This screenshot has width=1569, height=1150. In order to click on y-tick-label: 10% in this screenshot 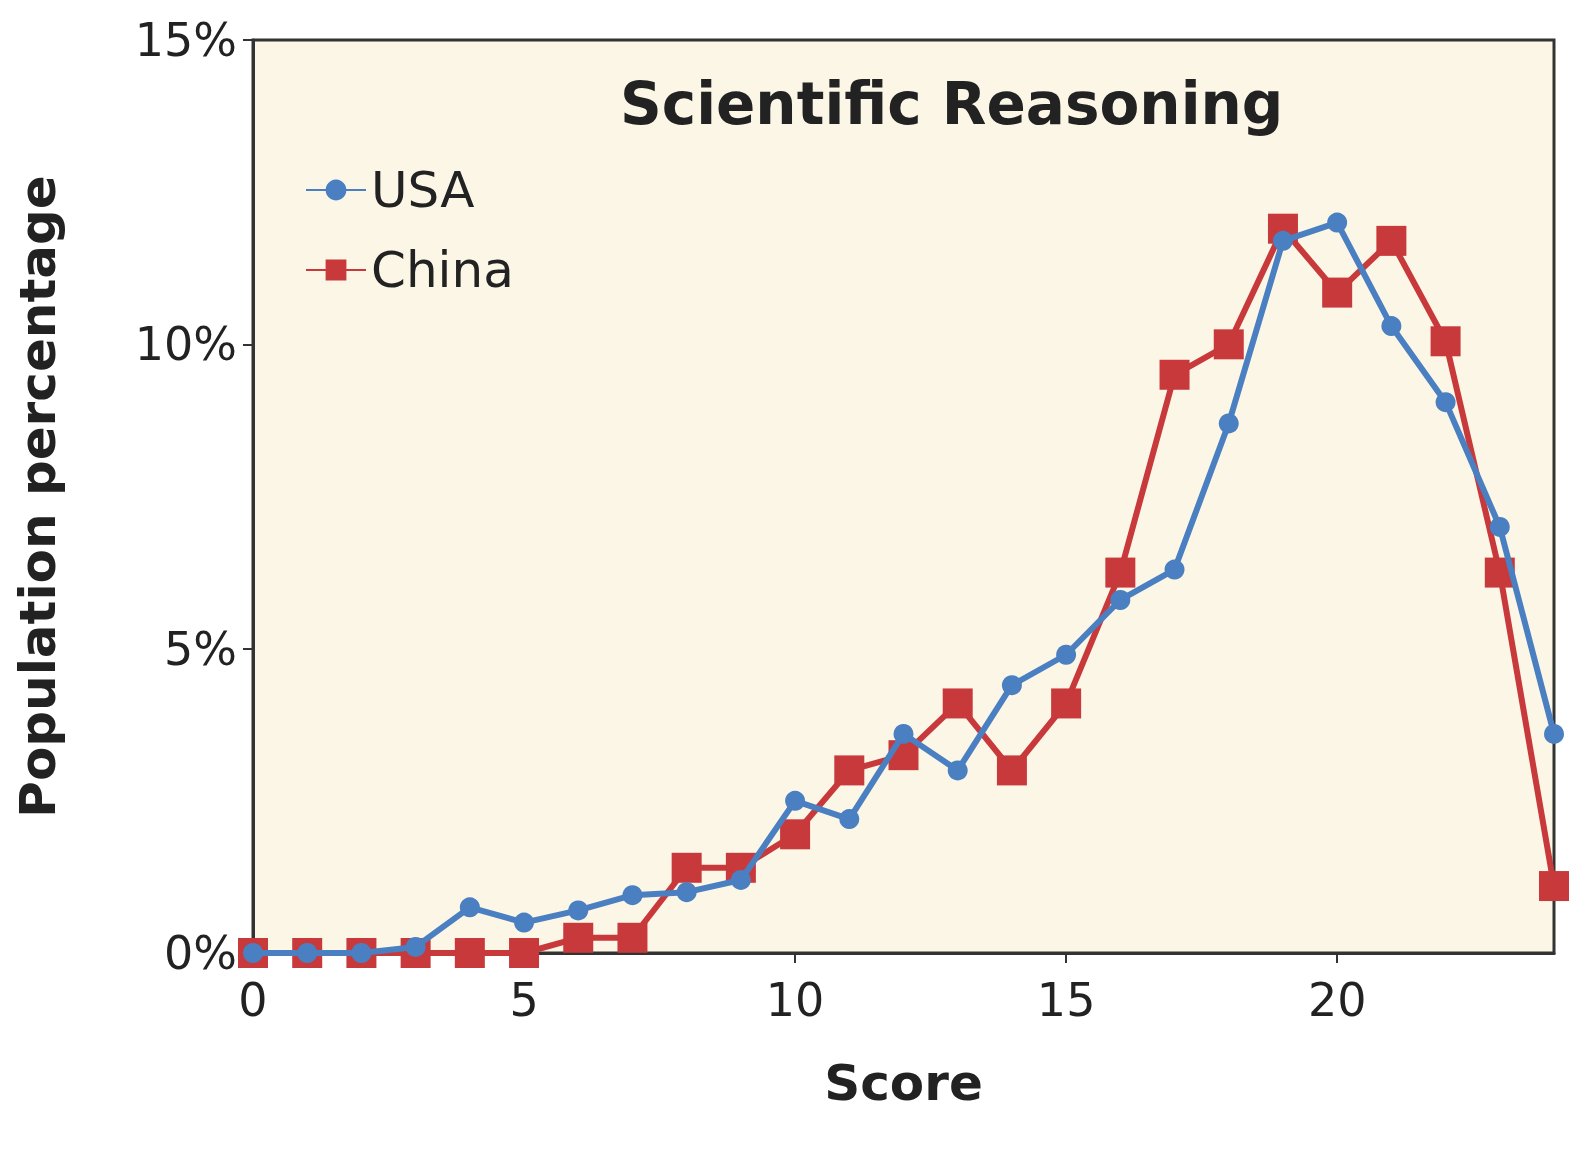, I will do `click(185, 344)`.